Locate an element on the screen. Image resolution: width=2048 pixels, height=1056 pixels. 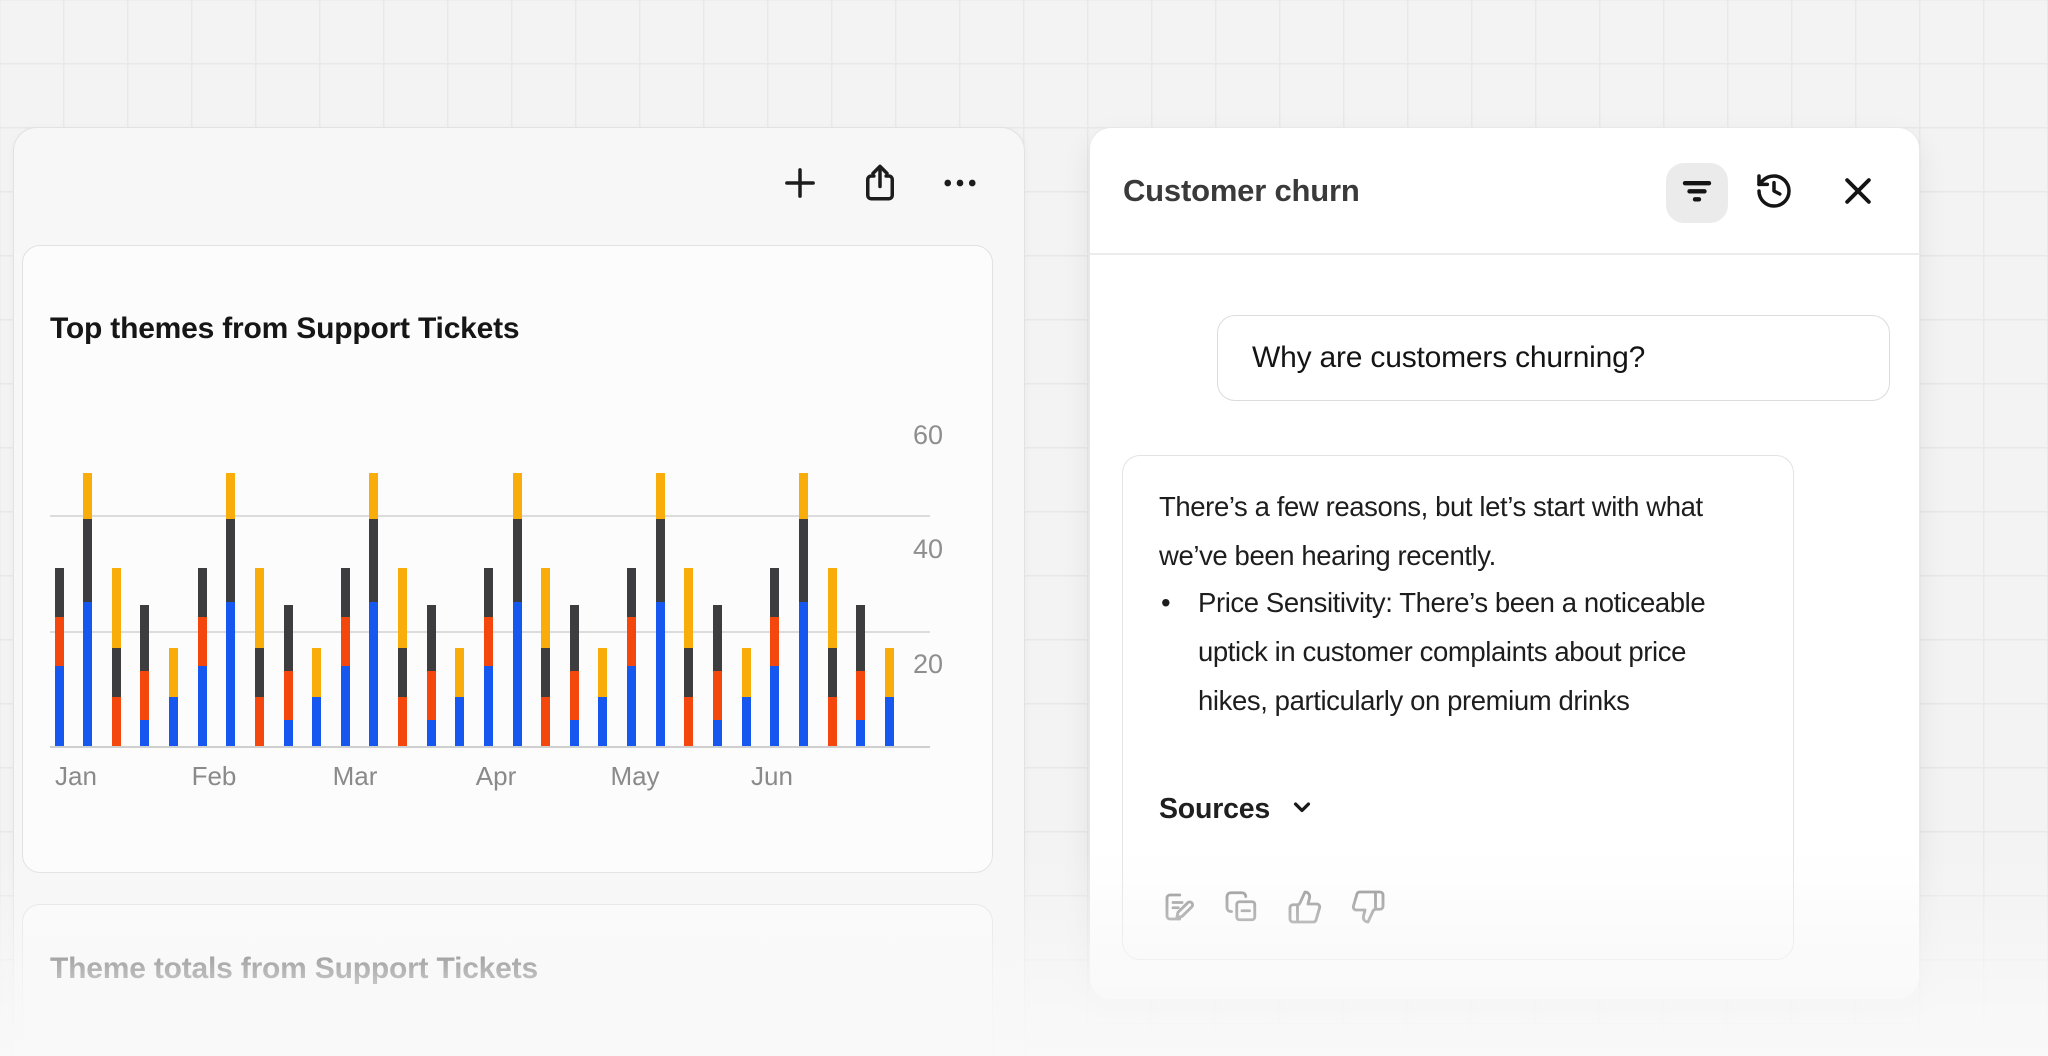
copy-icon is located at coordinates (1242, 909).